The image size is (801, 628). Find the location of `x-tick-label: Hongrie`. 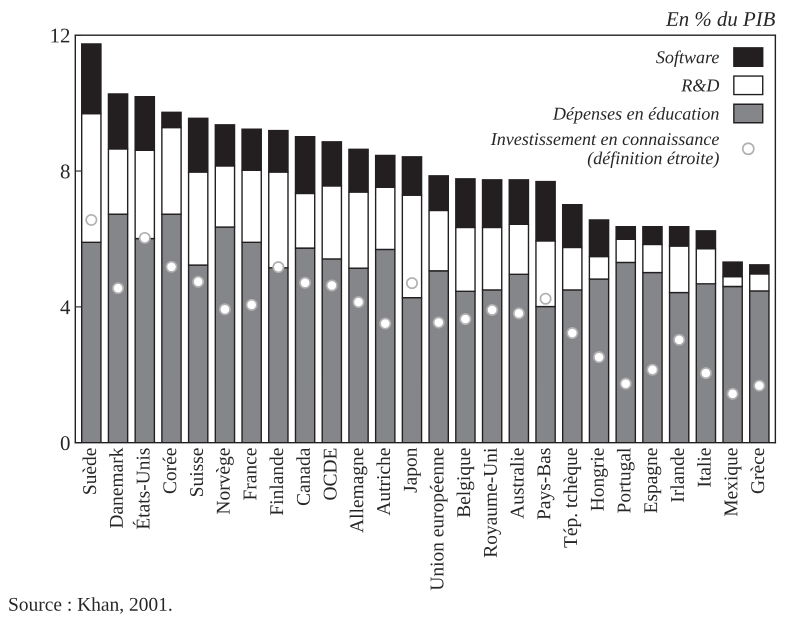

x-tick-label: Hongrie is located at coordinates (599, 479).